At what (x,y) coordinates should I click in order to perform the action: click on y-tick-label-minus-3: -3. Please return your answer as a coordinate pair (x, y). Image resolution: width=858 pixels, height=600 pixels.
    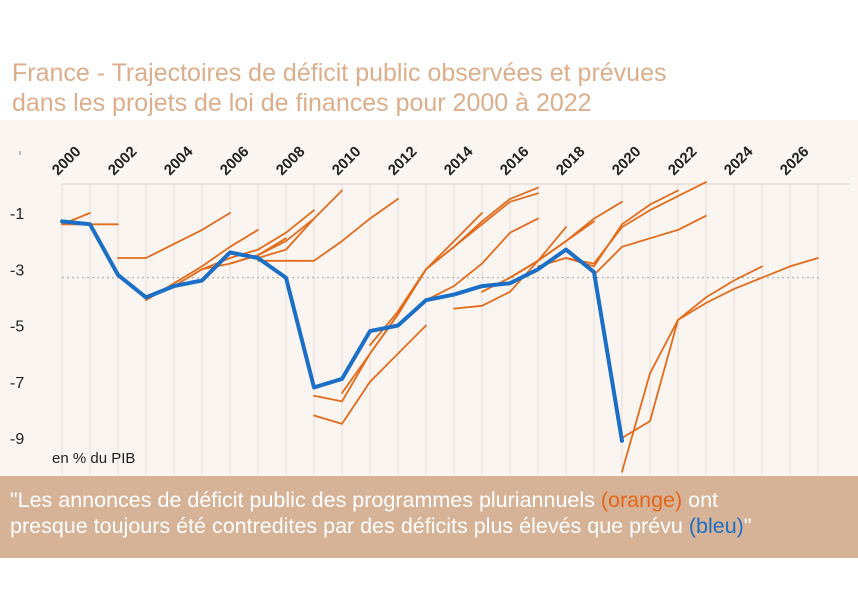
    Looking at the image, I should click on (17, 270).